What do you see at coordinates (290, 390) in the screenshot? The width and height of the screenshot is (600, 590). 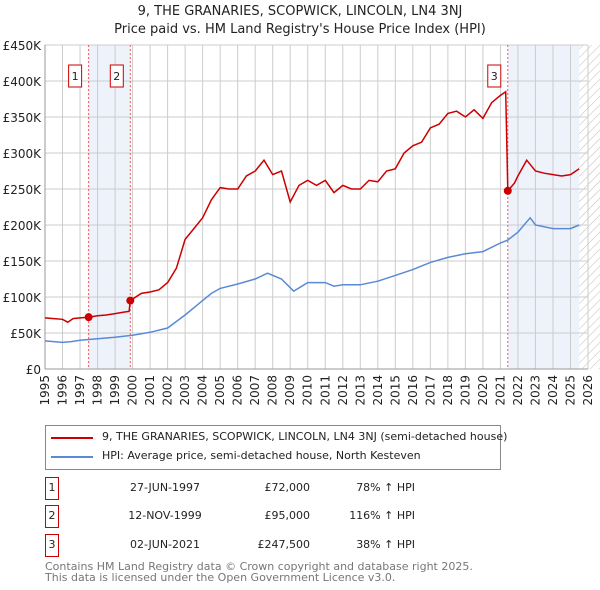 I see `x-tick-label: 2009` at bounding box center [290, 390].